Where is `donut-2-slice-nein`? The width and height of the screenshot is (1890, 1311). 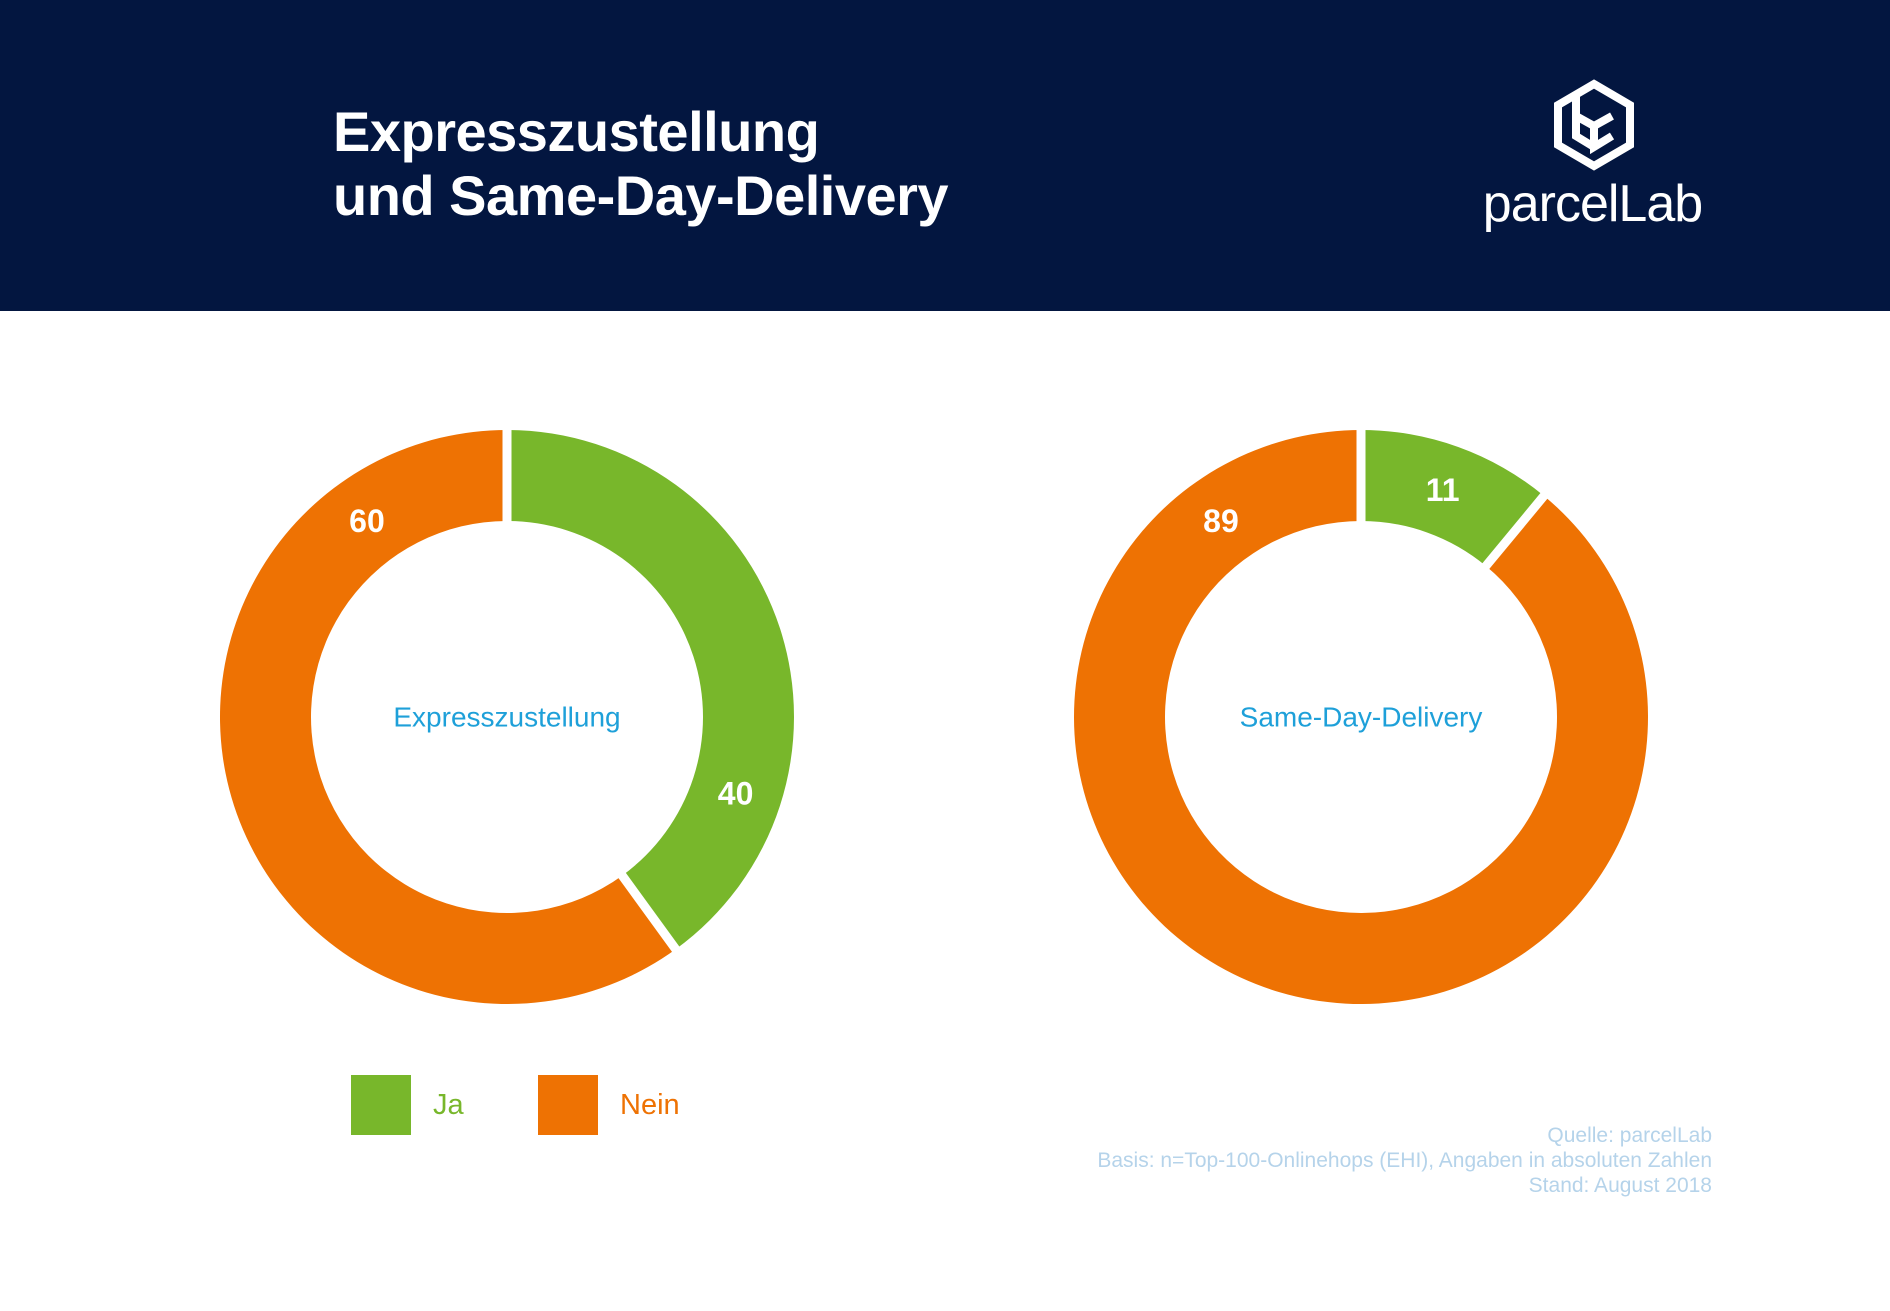
donut-2-slice-nein is located at coordinates (1360, 717).